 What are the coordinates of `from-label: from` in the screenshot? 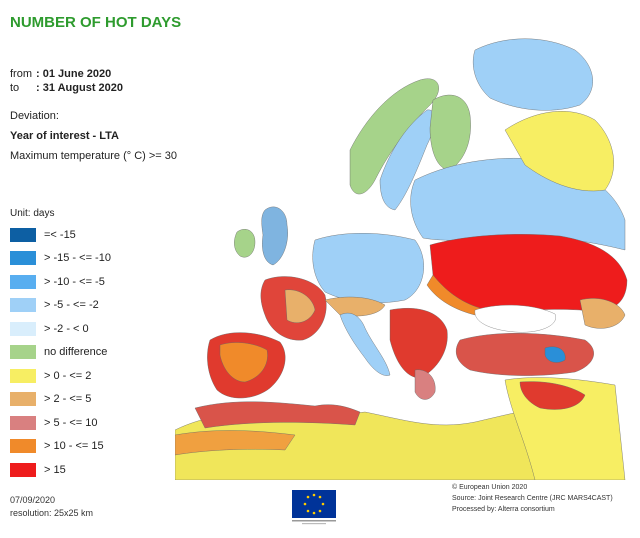 It's located at (21, 74).